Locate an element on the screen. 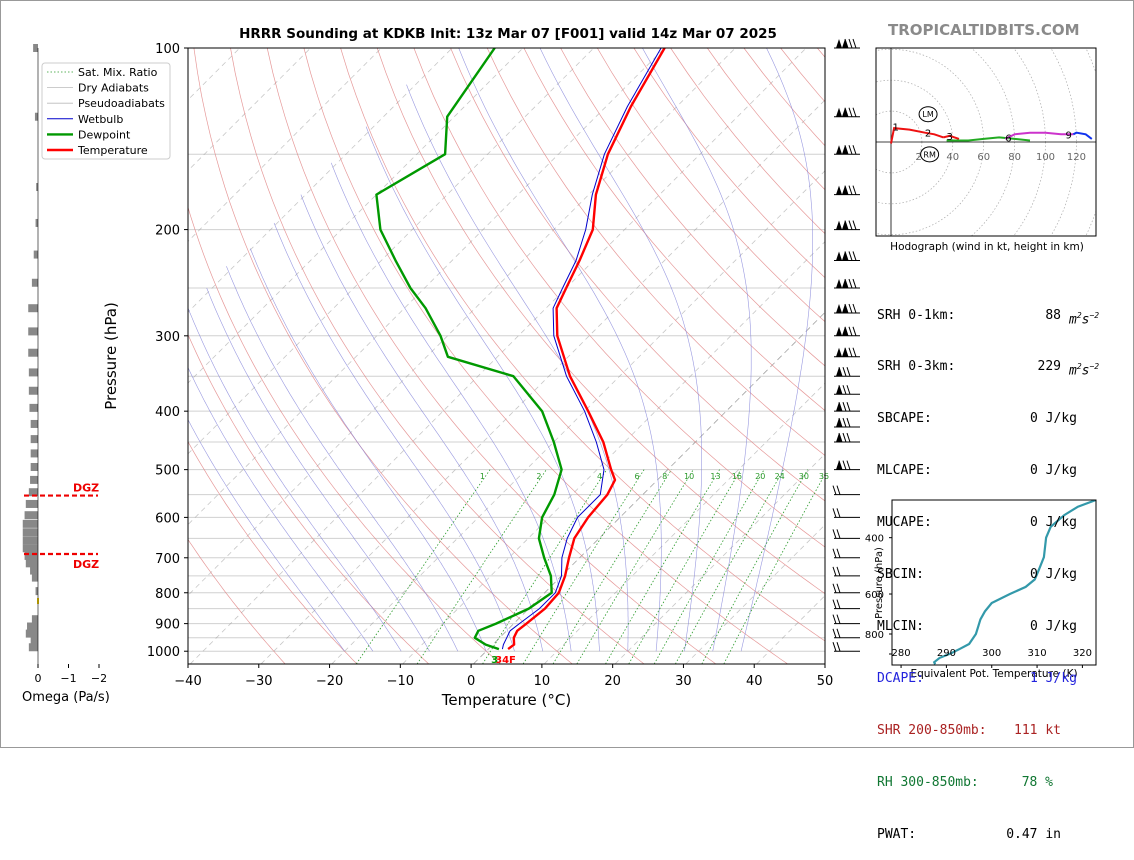 This screenshot has height=860, width=1134. dewpoint-line is located at coordinates (469, 349).